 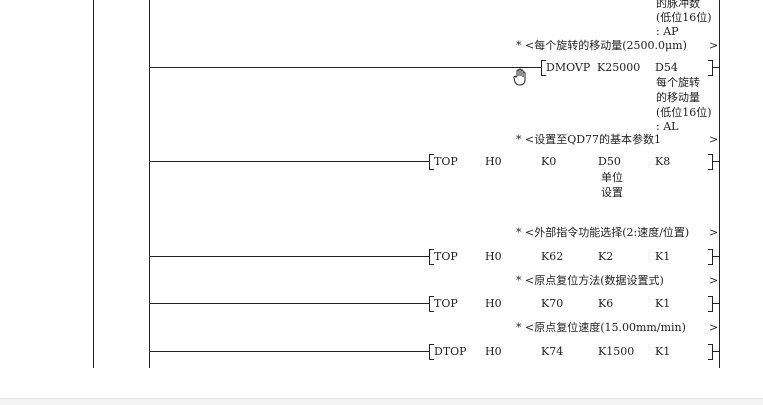 What do you see at coordinates (719, 184) in the screenshot?
I see `right-power-rail` at bounding box center [719, 184].